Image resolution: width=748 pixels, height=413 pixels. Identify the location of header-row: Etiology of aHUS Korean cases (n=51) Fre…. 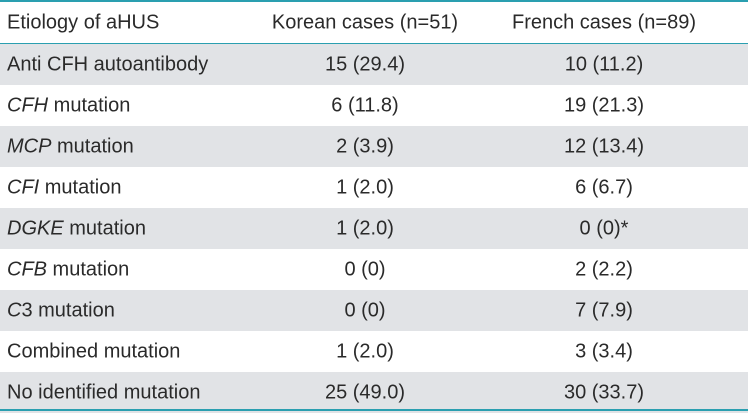
(374, 22).